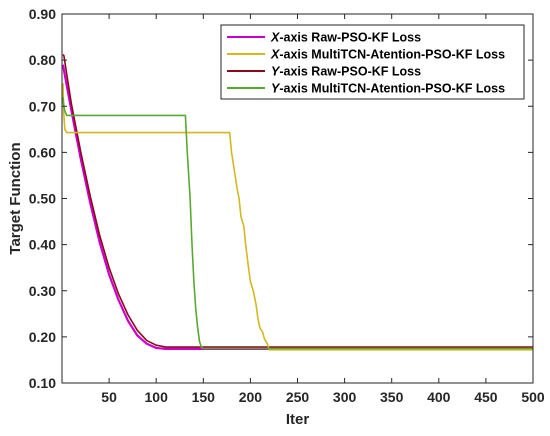  What do you see at coordinates (204, 397) in the screenshot?
I see `x-tick-label: 150` at bounding box center [204, 397].